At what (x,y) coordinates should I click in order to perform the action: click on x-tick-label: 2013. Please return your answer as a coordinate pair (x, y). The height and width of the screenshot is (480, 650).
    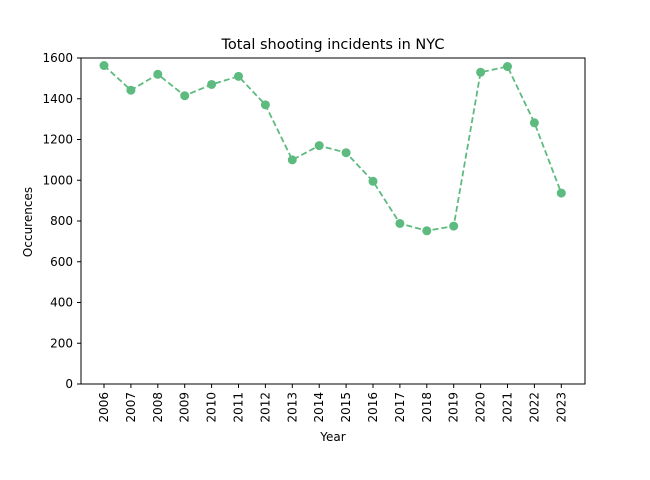
    Looking at the image, I should click on (292, 407).